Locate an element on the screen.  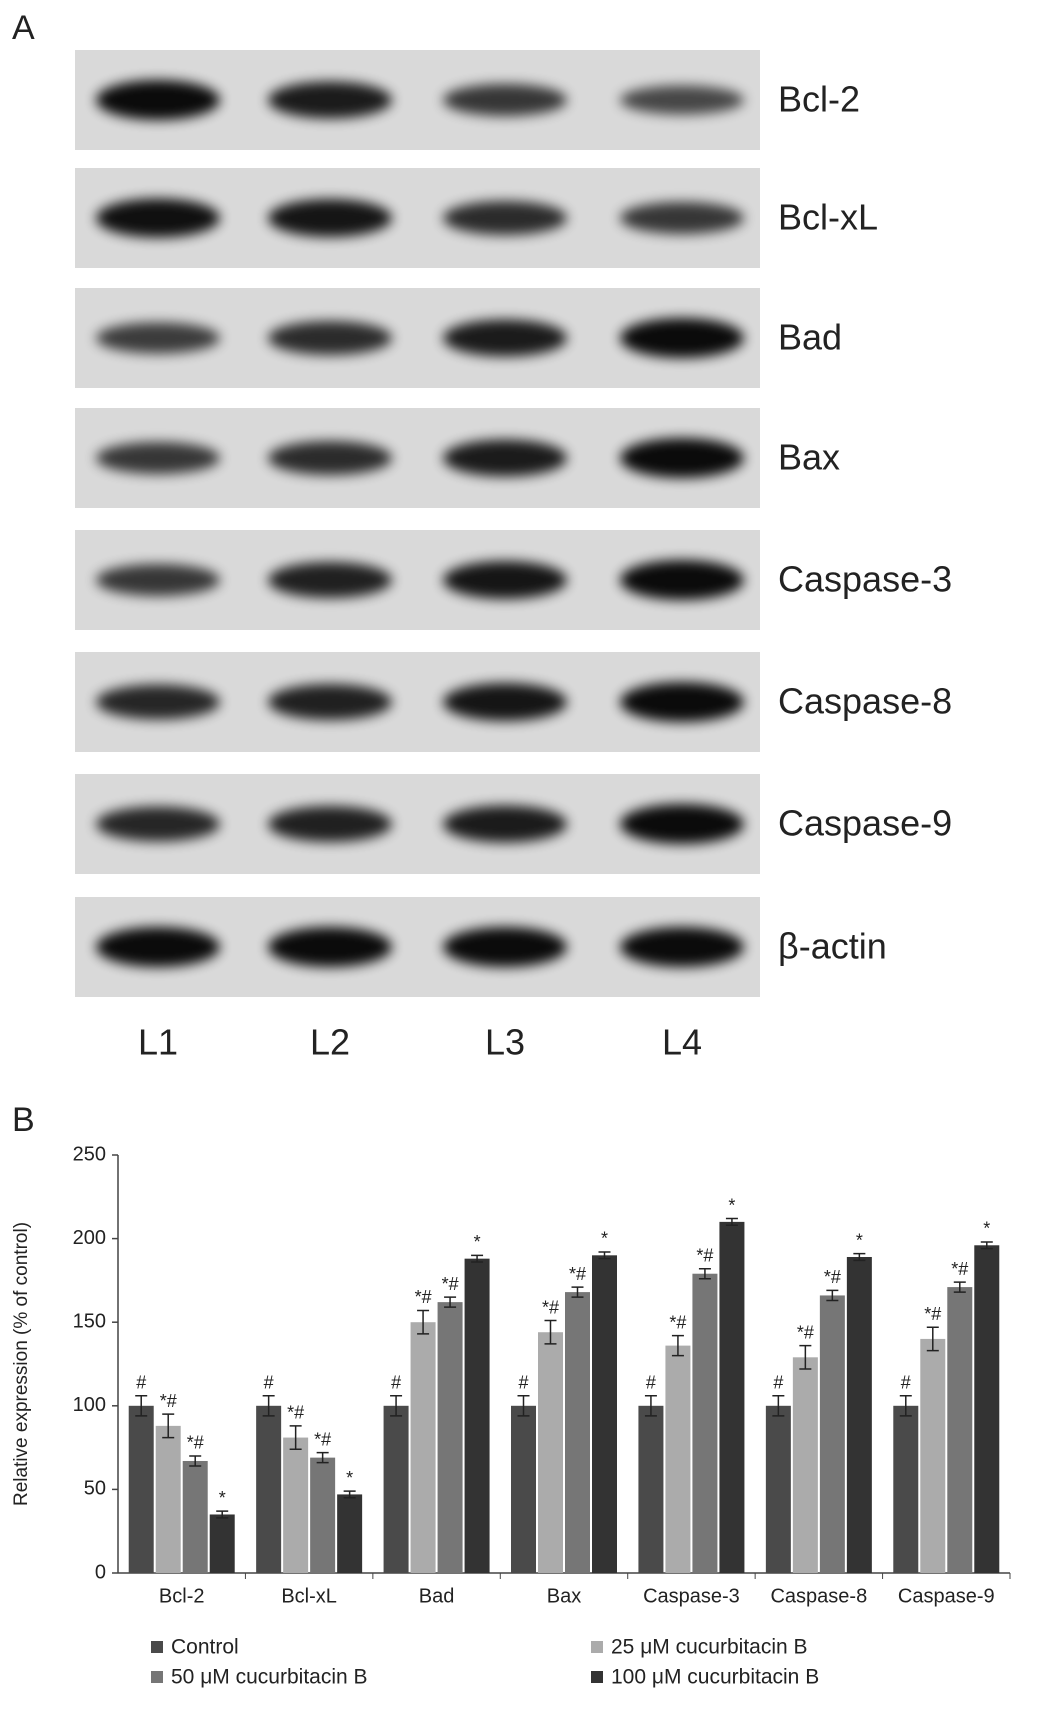
x-tick-label: Bcl-2 is located at coordinates (182, 1596).